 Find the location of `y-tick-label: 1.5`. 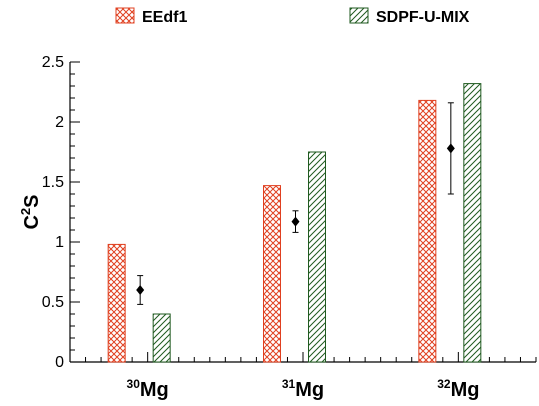

y-tick-label: 1.5 is located at coordinates (53, 182).